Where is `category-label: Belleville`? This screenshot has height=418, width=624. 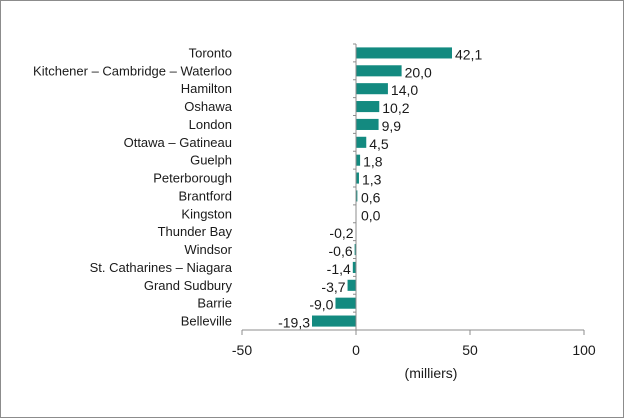 category-label: Belleville is located at coordinates (206, 321).